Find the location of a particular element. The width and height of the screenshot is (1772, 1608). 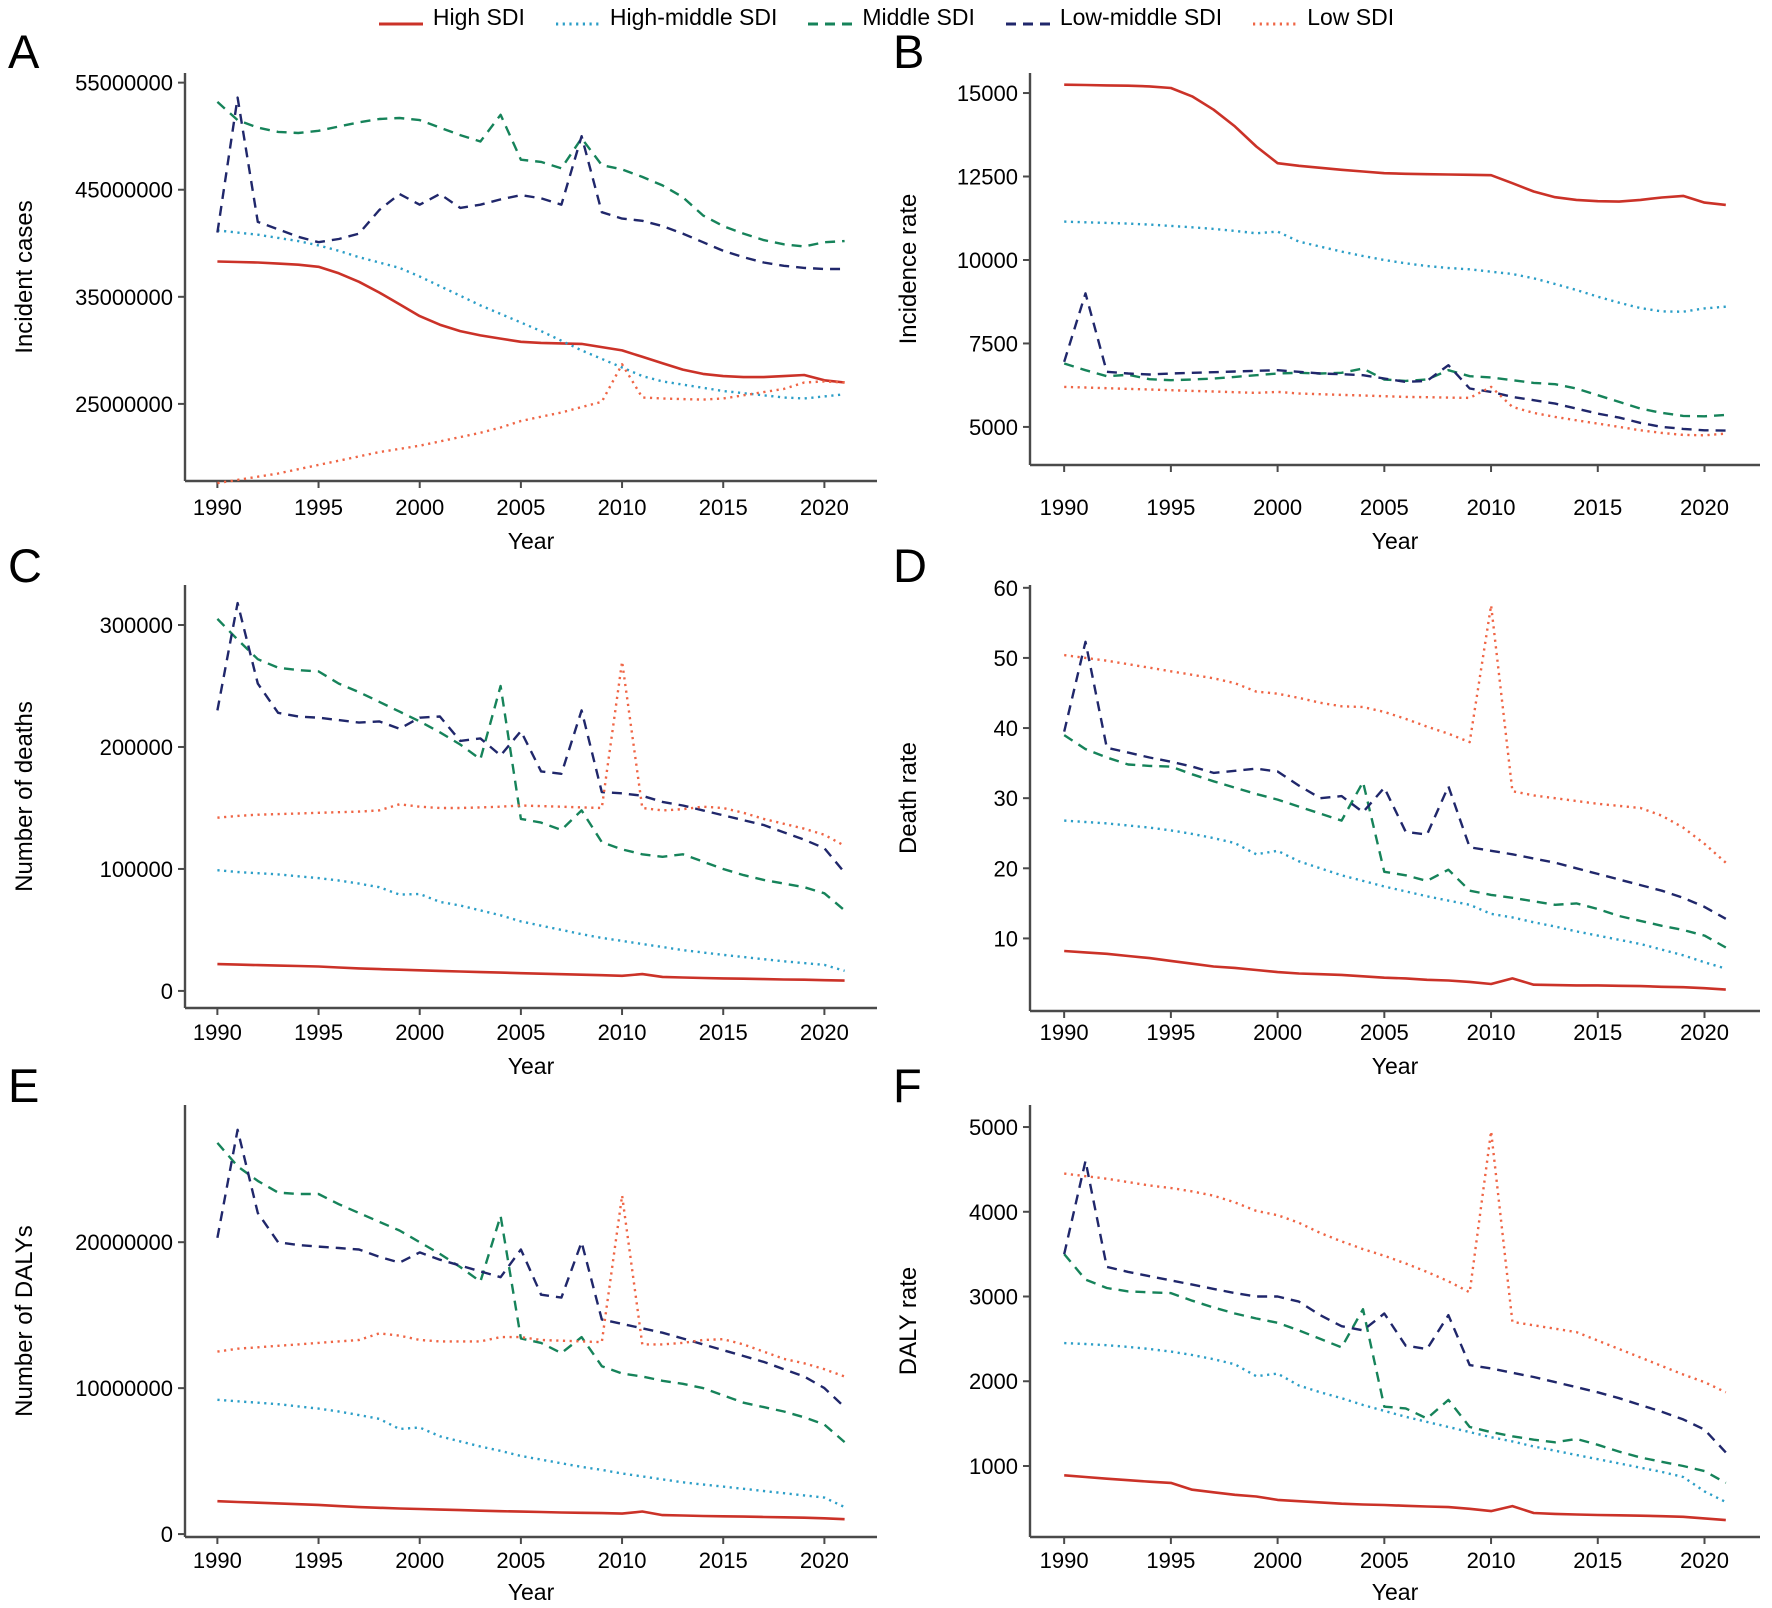

y-tick-label: 100000 is located at coordinates (136, 869).